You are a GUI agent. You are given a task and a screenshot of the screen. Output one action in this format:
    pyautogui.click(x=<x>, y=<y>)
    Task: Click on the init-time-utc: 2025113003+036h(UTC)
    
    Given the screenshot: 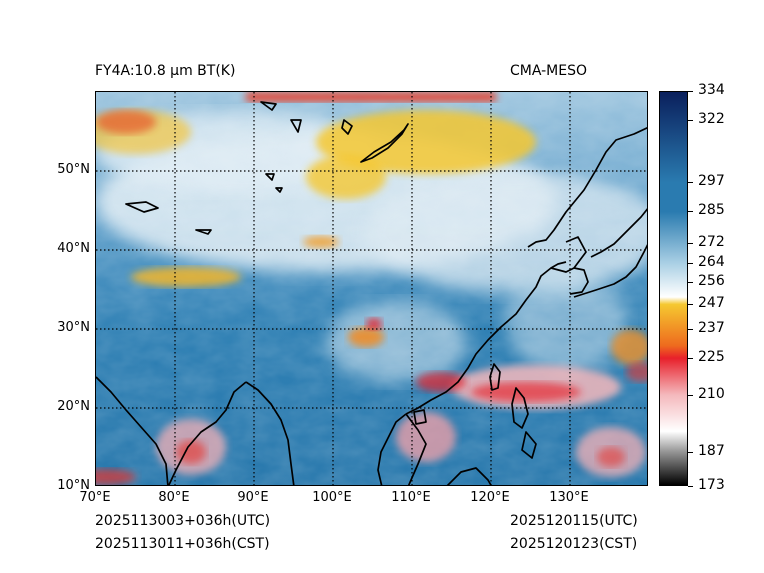 What is the action you would take?
    pyautogui.click(x=183, y=521)
    